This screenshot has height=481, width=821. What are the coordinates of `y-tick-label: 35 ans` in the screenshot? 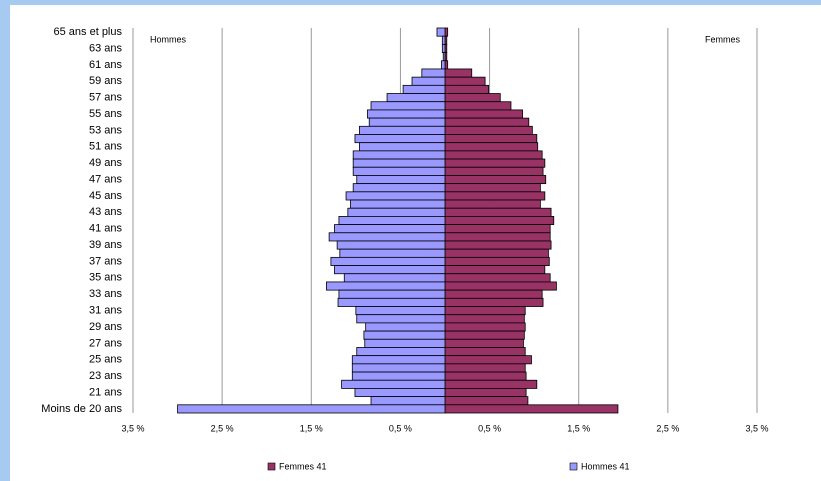 It's located at (106, 278).